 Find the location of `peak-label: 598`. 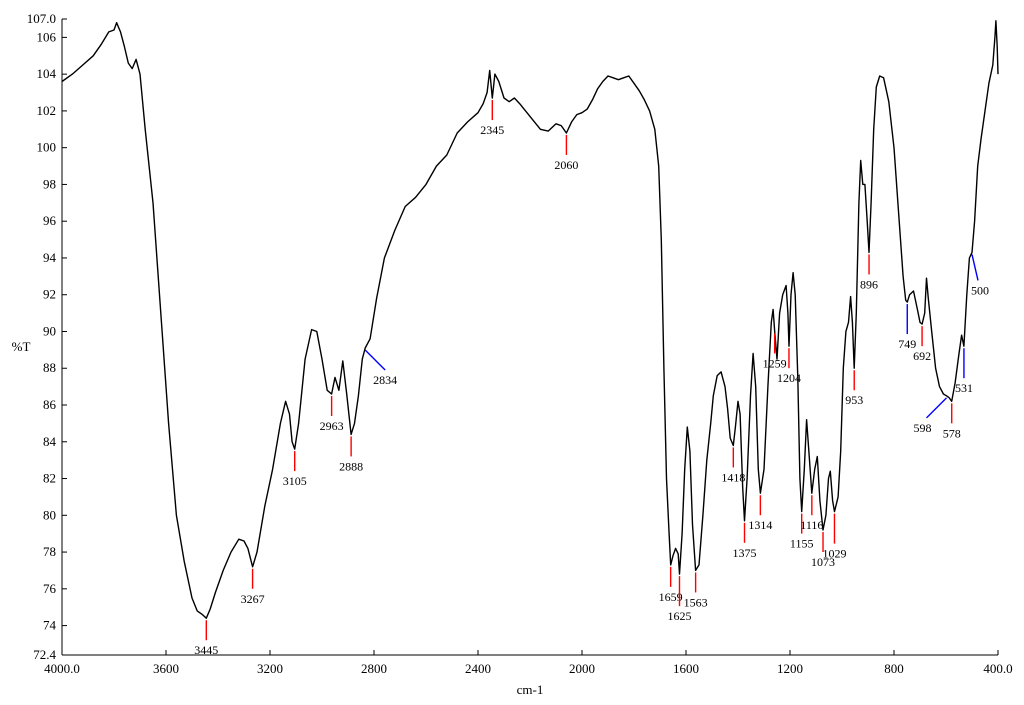

peak-label: 598 is located at coordinates (923, 428).